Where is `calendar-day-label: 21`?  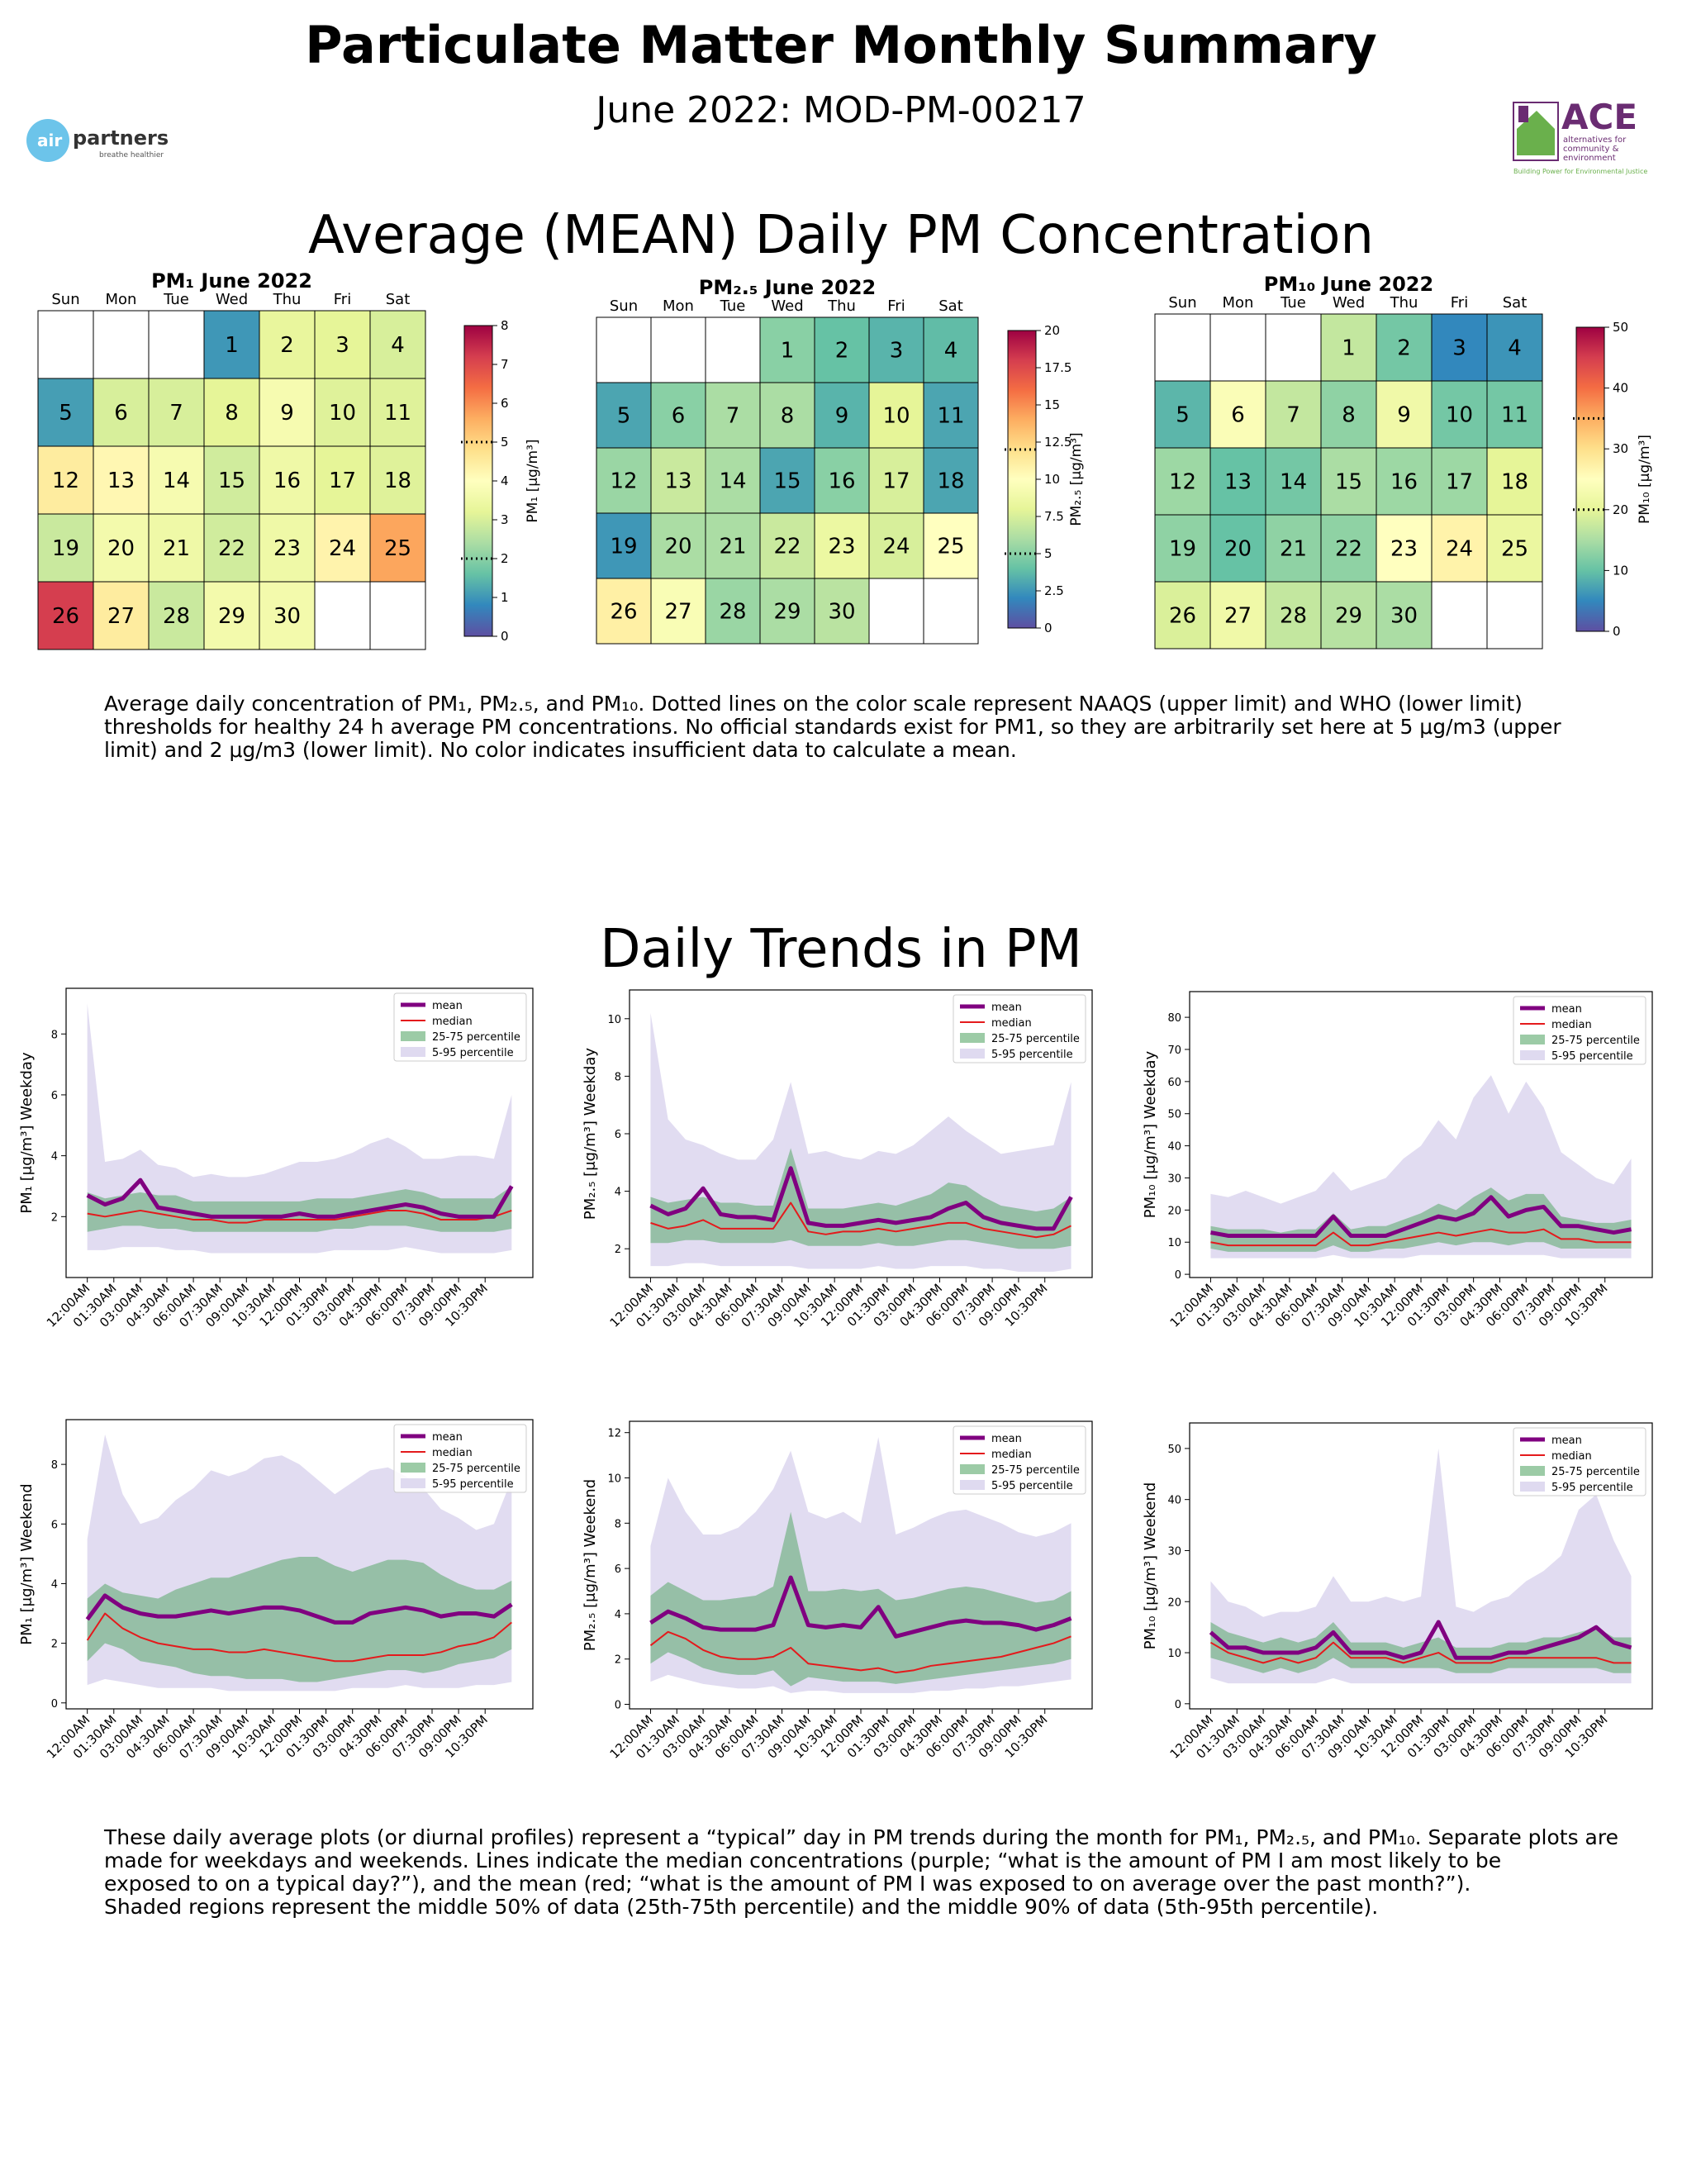
calendar-day-label: 21 is located at coordinates (1294, 549).